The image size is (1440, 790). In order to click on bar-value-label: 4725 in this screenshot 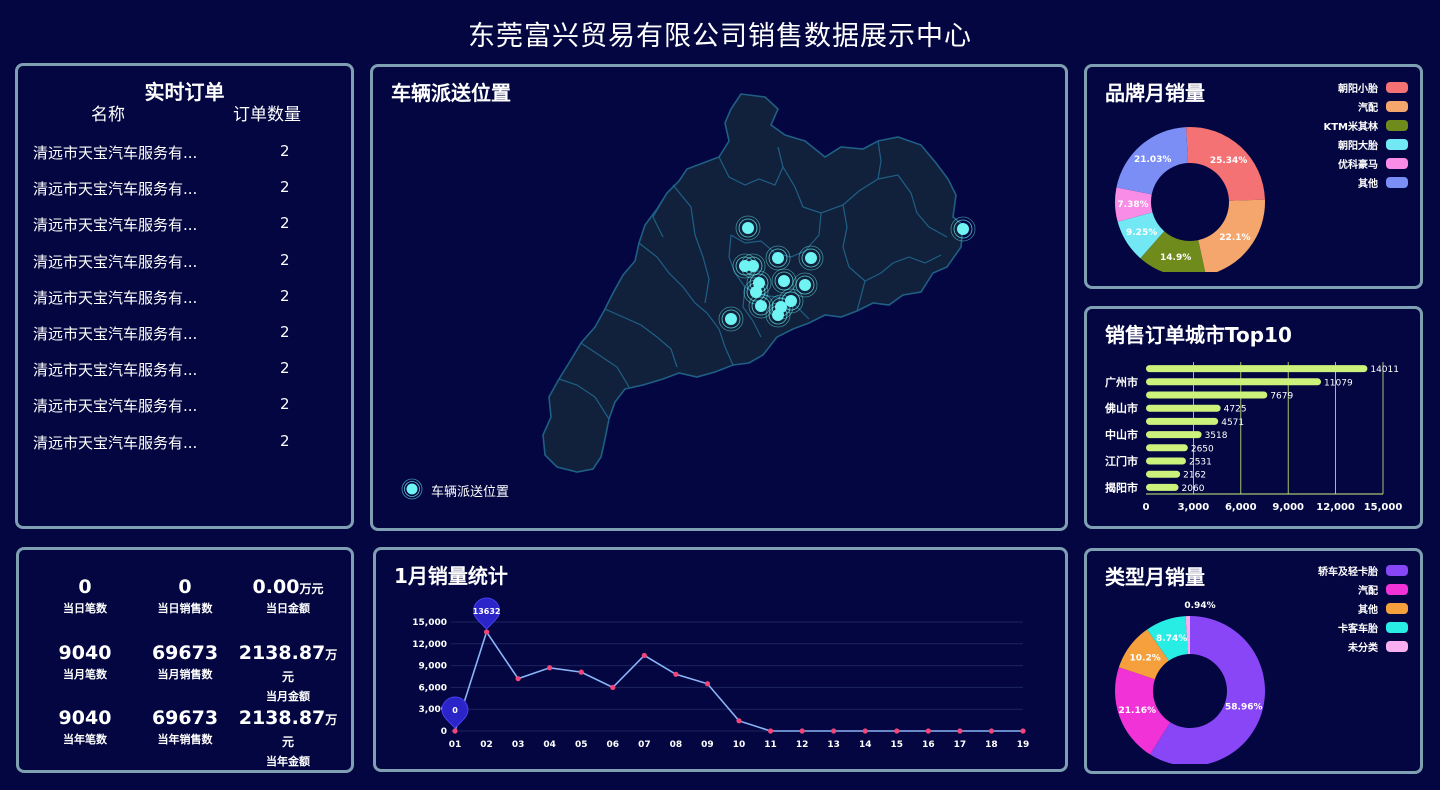, I will do `click(1235, 410)`.